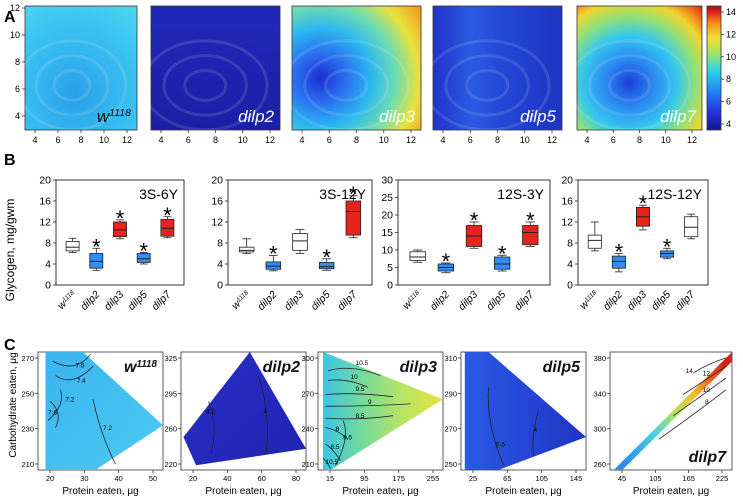 The width and height of the screenshot is (743, 500). I want to click on heatmap-ytick-label: 12, so click(15, 8).